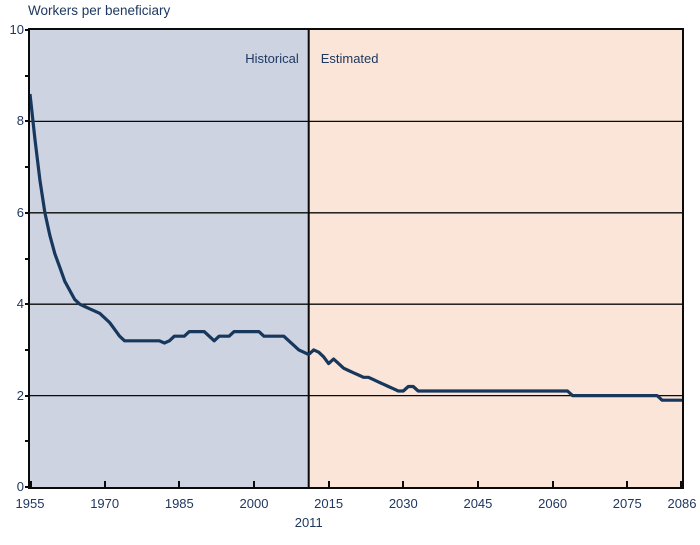 This screenshot has height=545, width=700. What do you see at coordinates (553, 503) in the screenshot?
I see `x-tick-label: 2060` at bounding box center [553, 503].